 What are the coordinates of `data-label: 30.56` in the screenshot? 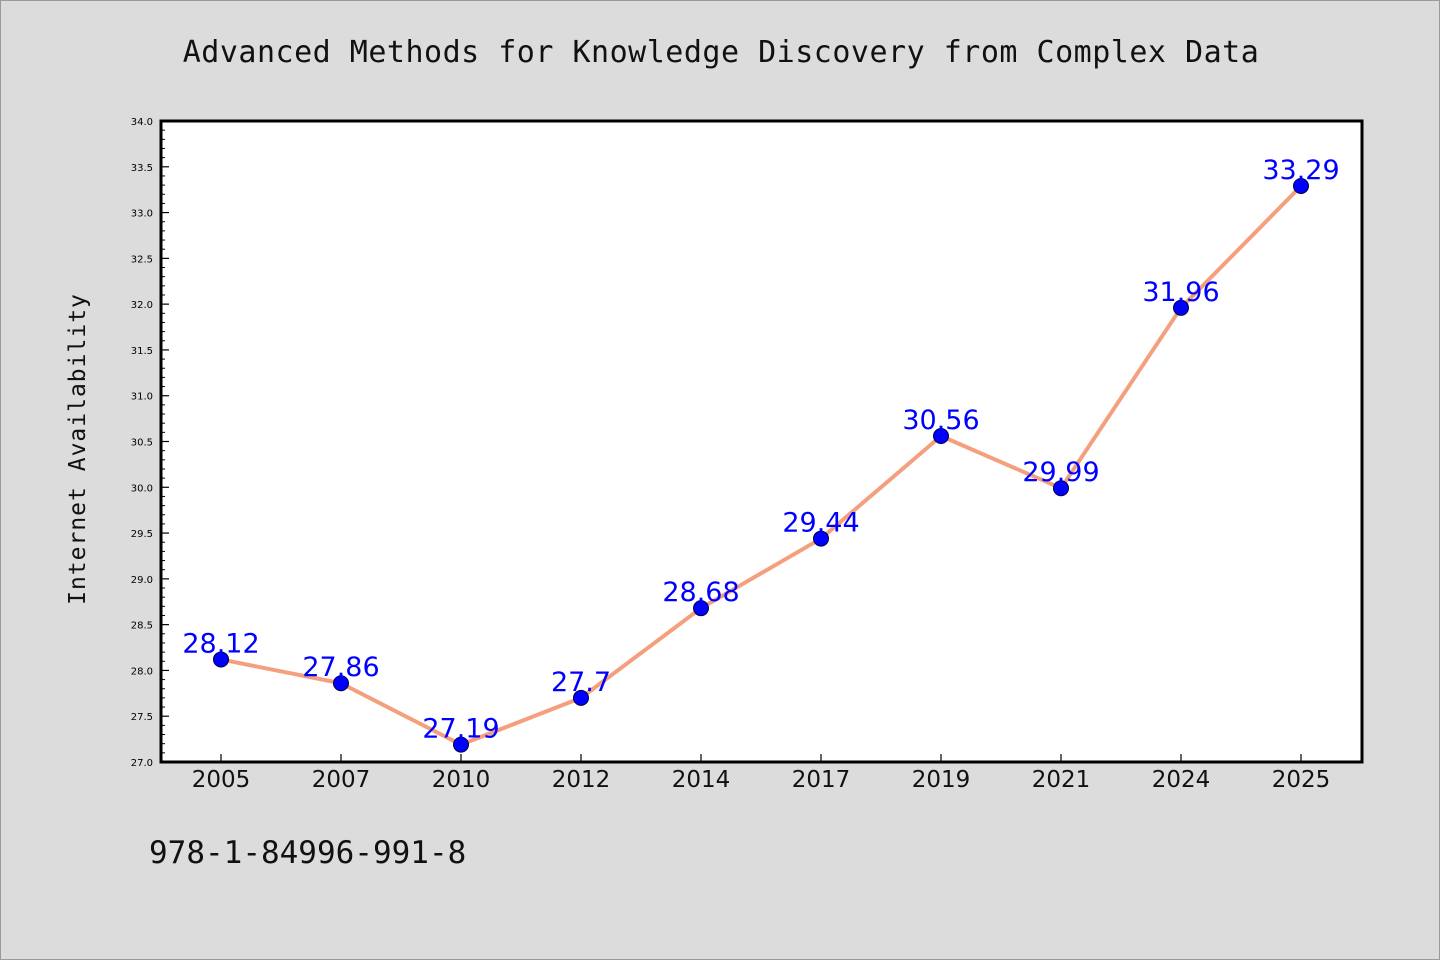 It's located at (940, 420).